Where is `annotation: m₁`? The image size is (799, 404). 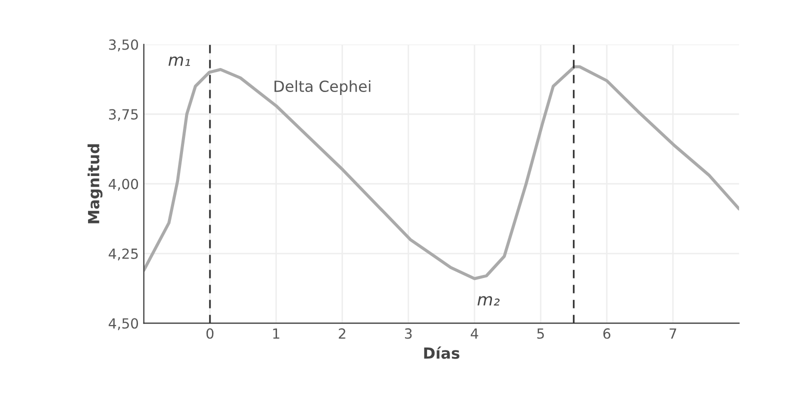
annotation: m₁ is located at coordinates (179, 61).